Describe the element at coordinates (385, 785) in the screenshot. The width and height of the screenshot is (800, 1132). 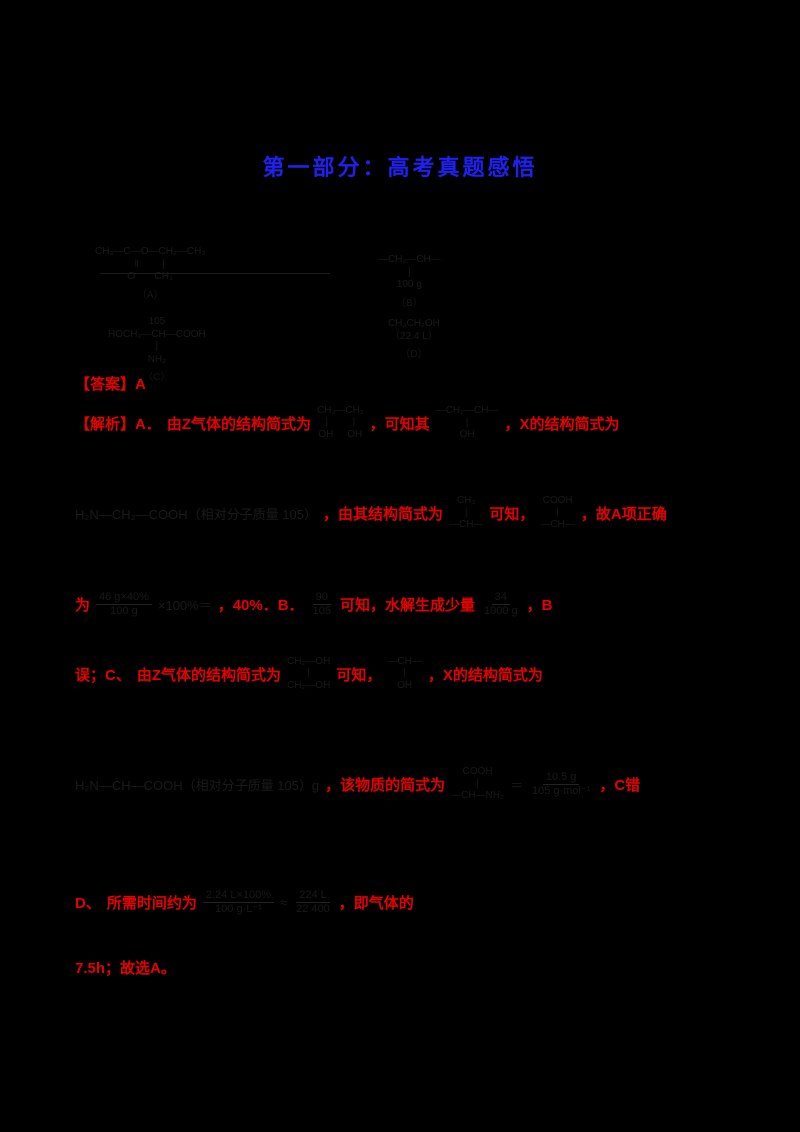
I see `answer-text-red: ，该物质的简式为` at that location.